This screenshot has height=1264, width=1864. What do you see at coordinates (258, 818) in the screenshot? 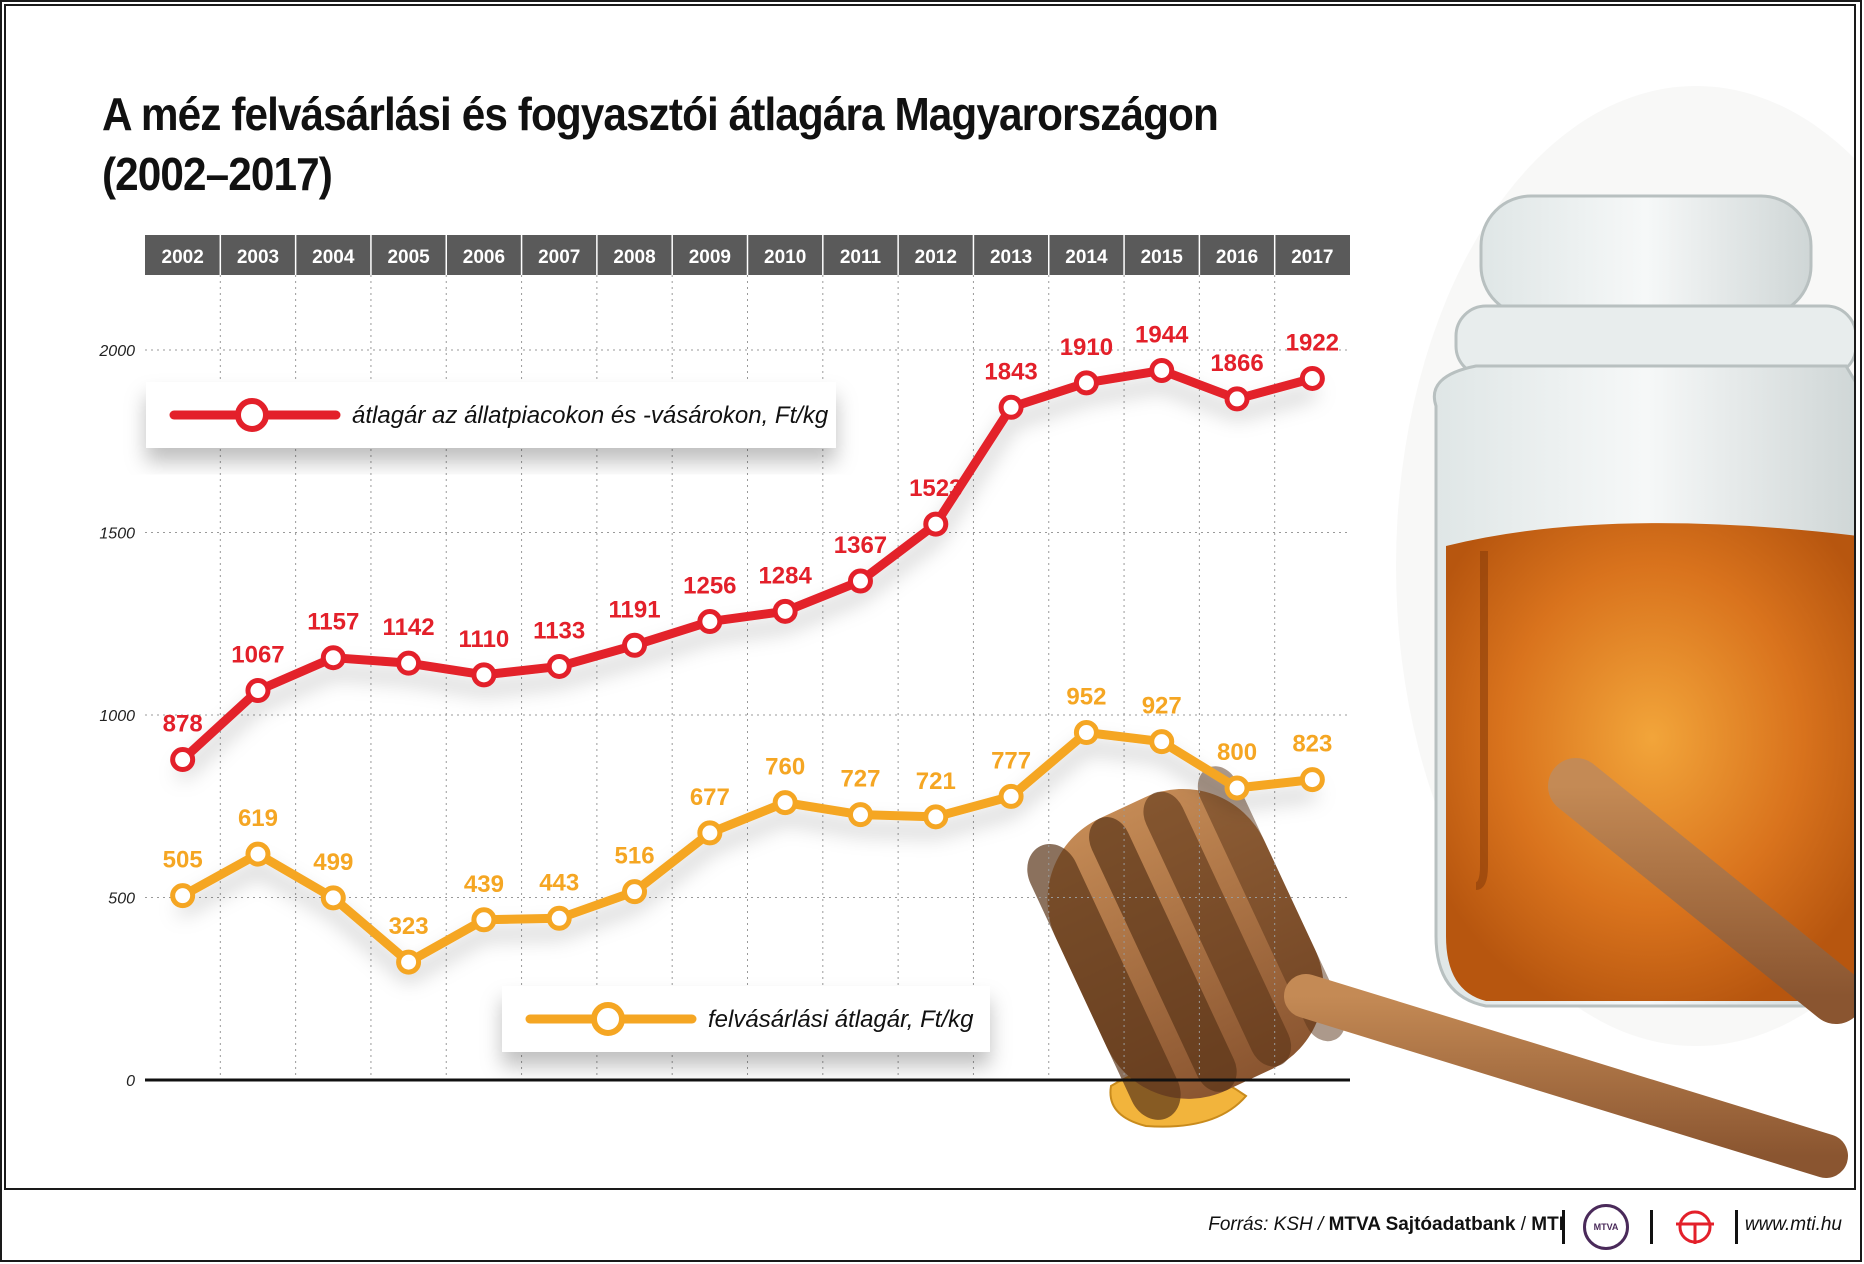
I see `data-label: 619` at bounding box center [258, 818].